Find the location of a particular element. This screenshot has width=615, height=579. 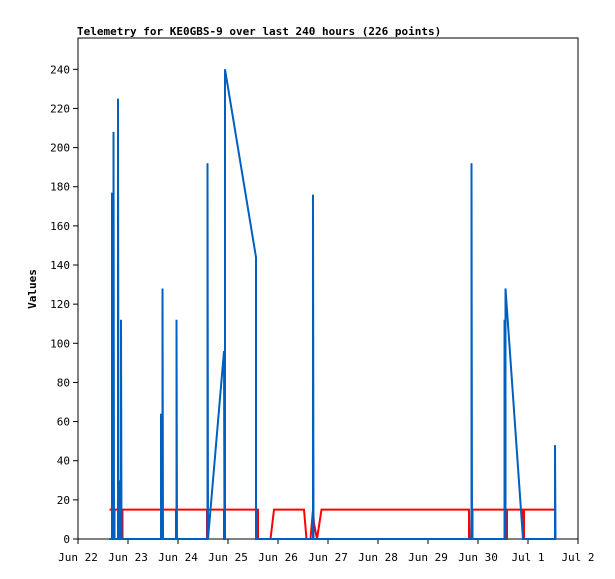

y-tick-label: 40 is located at coordinates (63, 461).